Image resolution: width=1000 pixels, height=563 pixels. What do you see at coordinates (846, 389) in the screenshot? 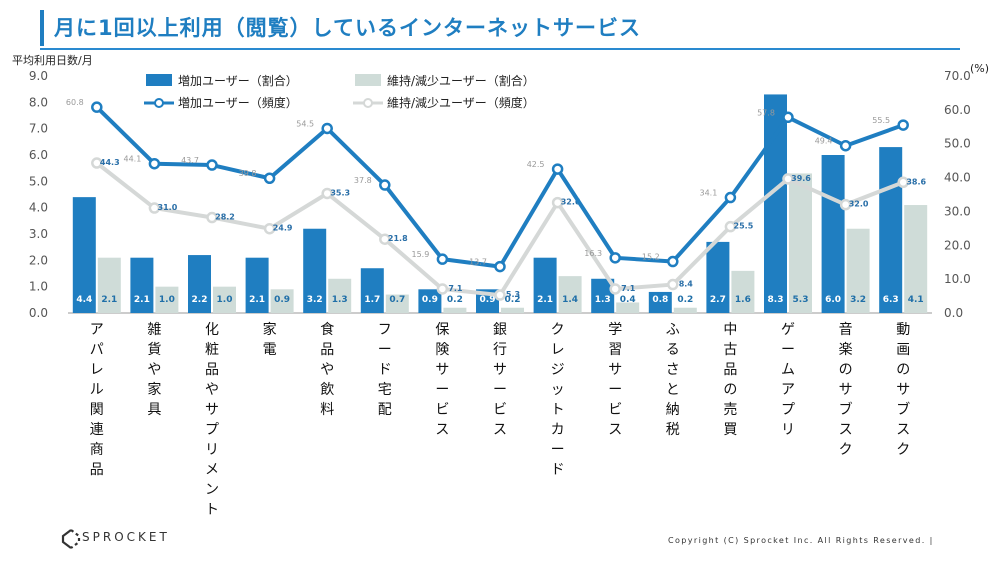
I see `category-label: 音楽のサブスク` at bounding box center [846, 389].